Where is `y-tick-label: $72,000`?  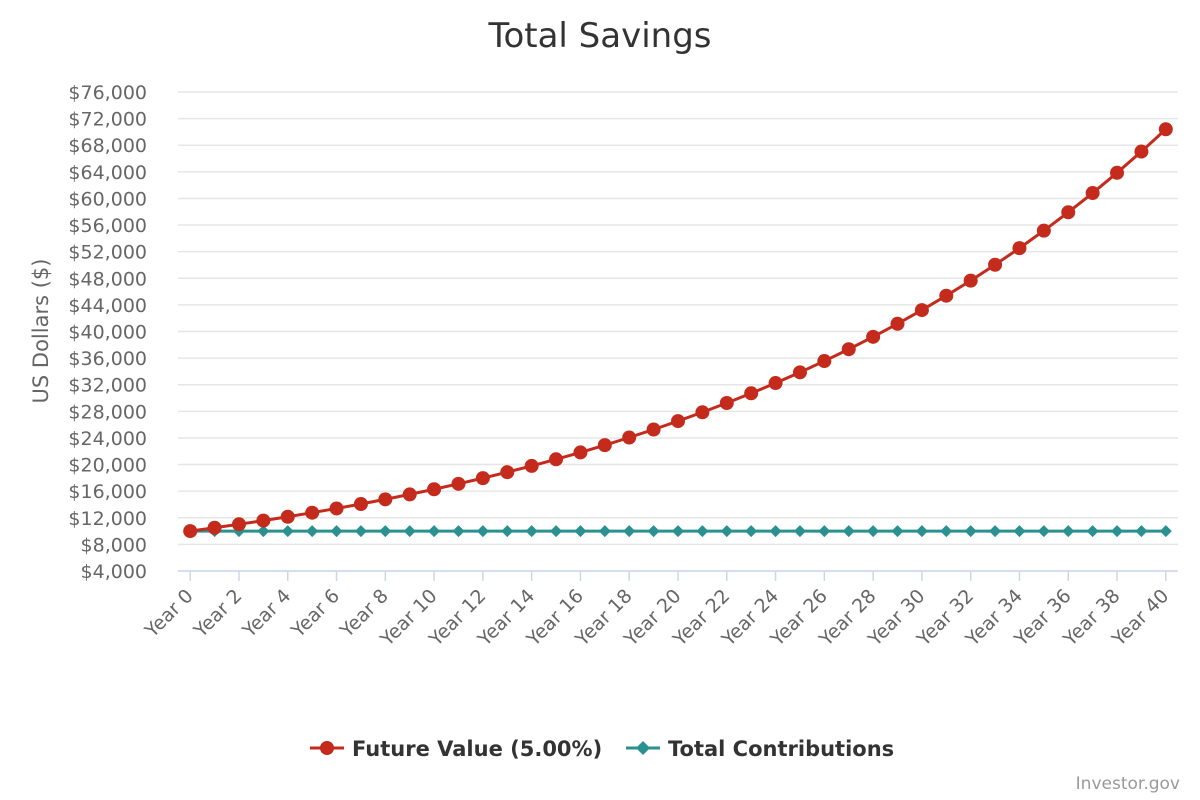
y-tick-label: $72,000 is located at coordinates (107, 120).